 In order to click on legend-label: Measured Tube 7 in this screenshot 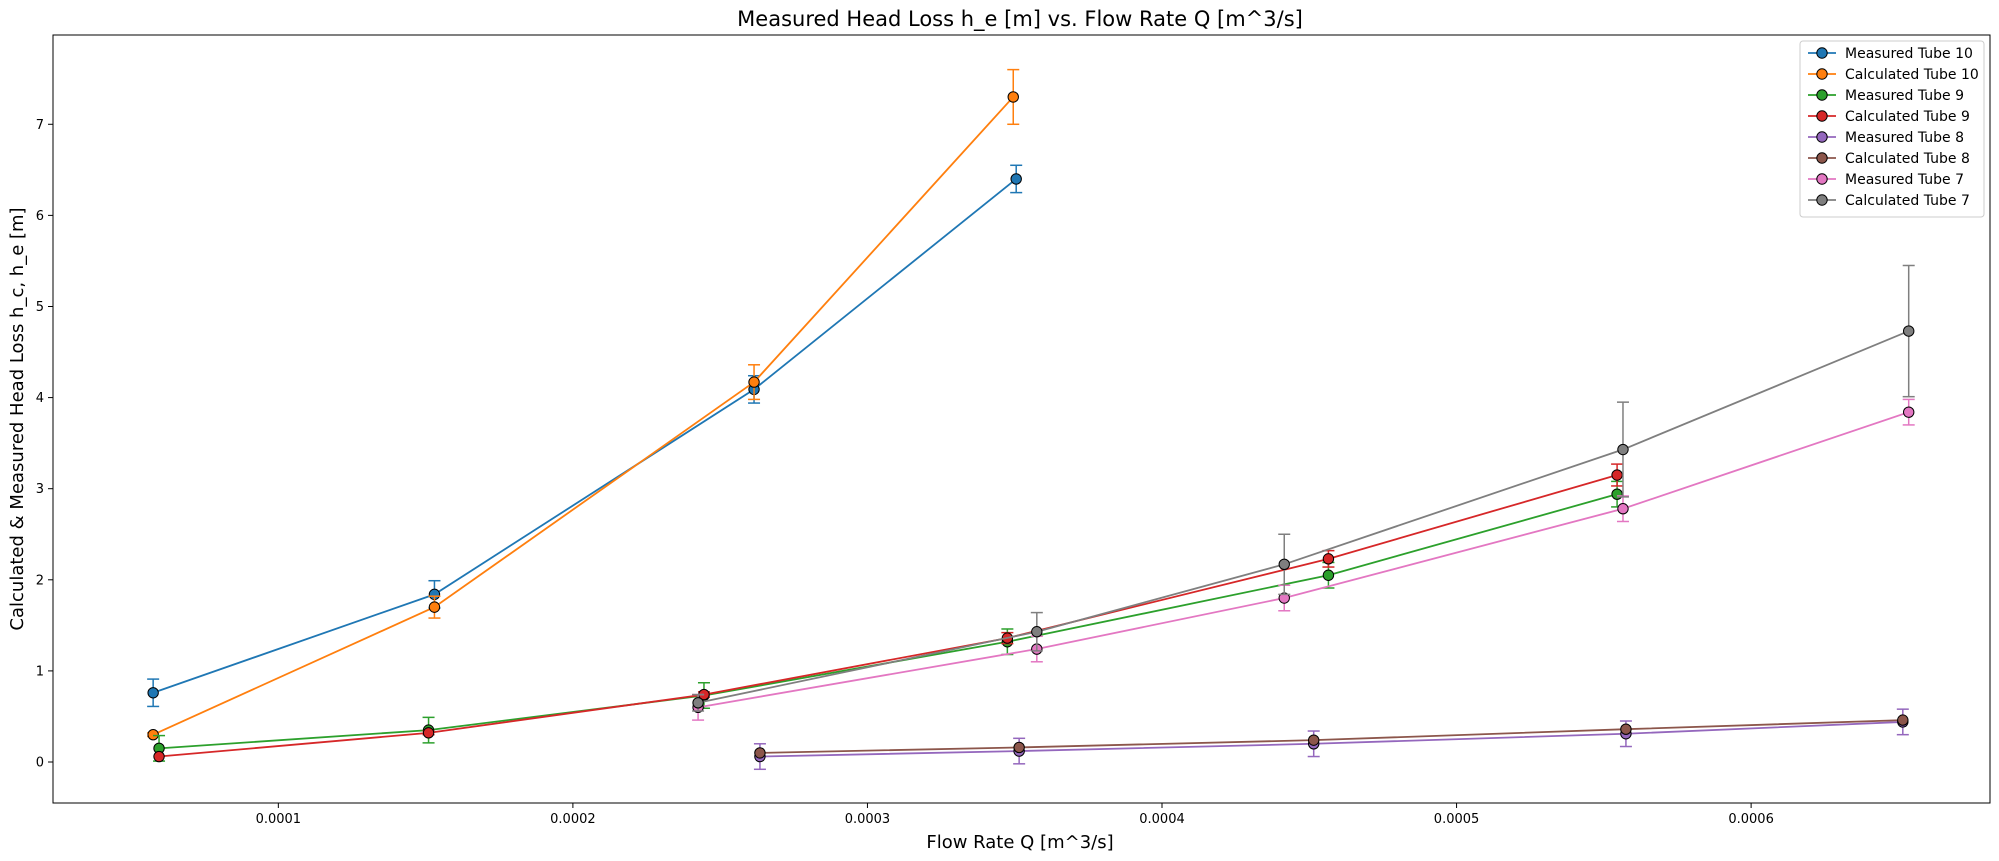, I will do `click(1904, 180)`.